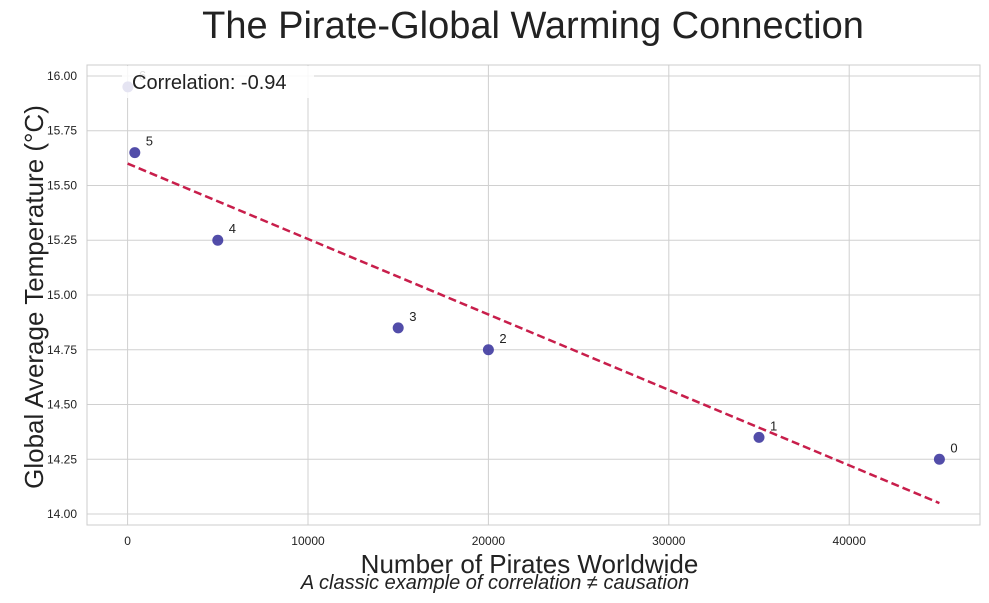  What do you see at coordinates (308, 541) in the screenshot?
I see `x-tick-label: 10000` at bounding box center [308, 541].